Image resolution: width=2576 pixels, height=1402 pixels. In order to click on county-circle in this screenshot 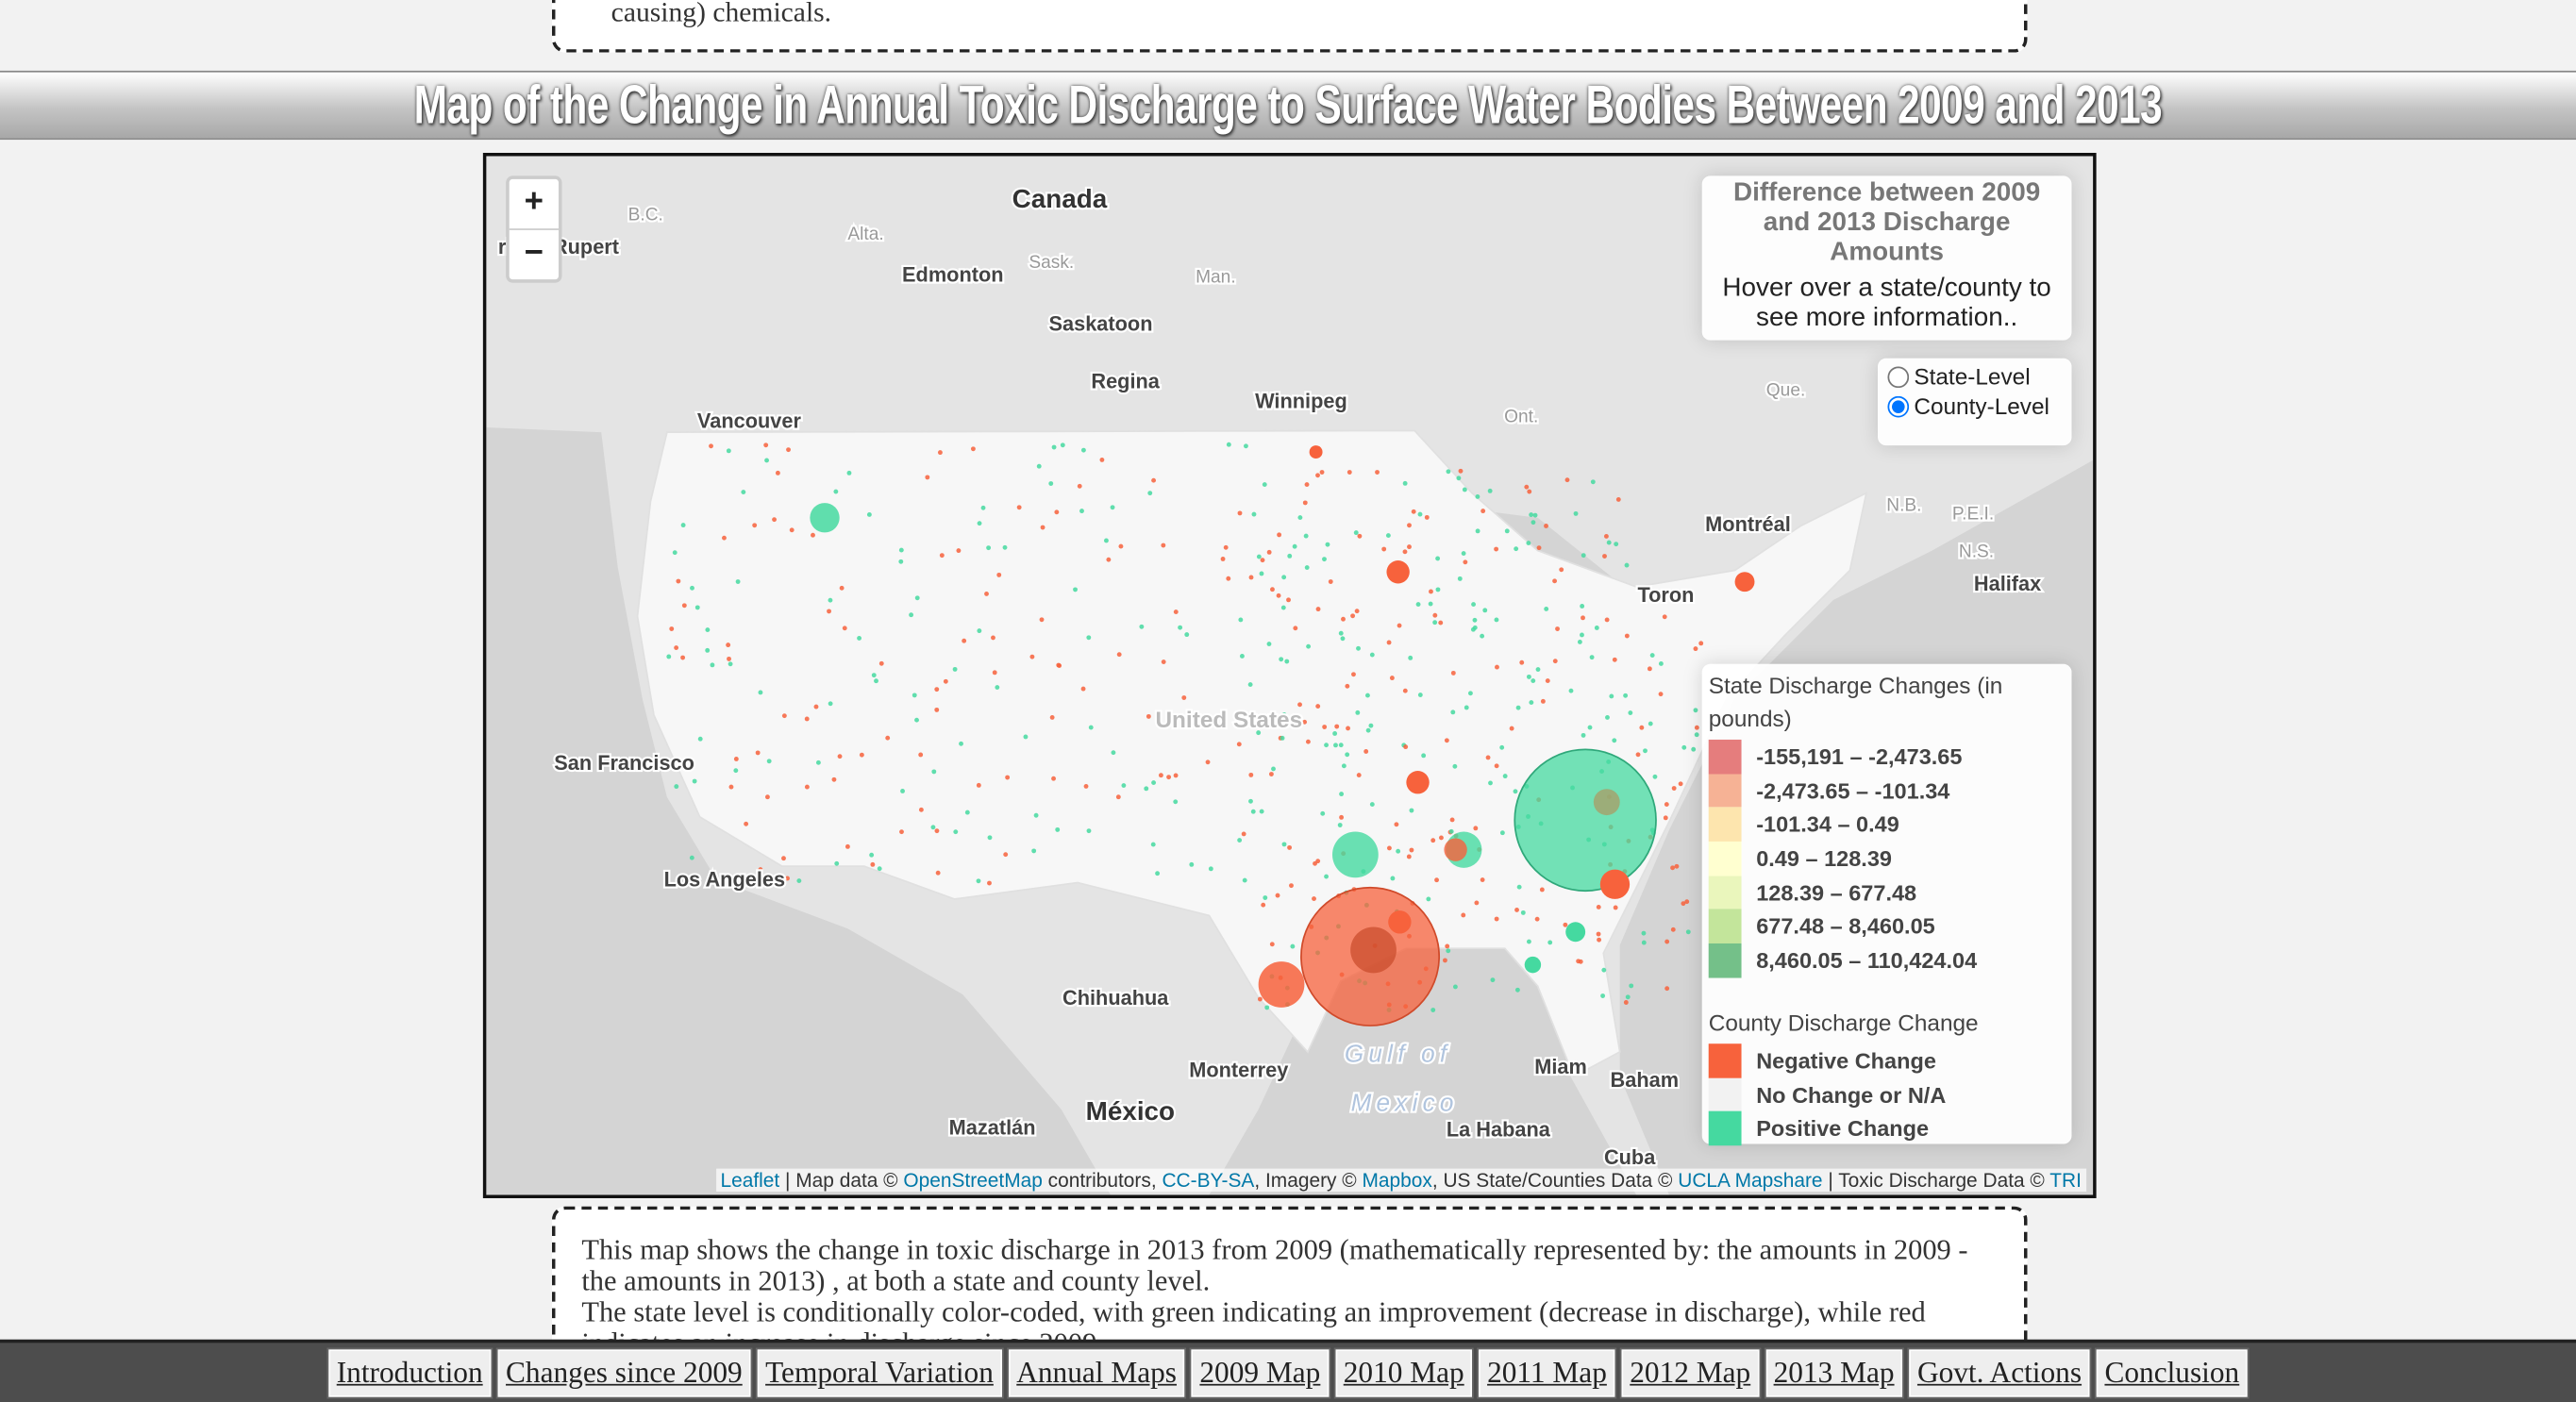, I will do `click(1744, 583)`.